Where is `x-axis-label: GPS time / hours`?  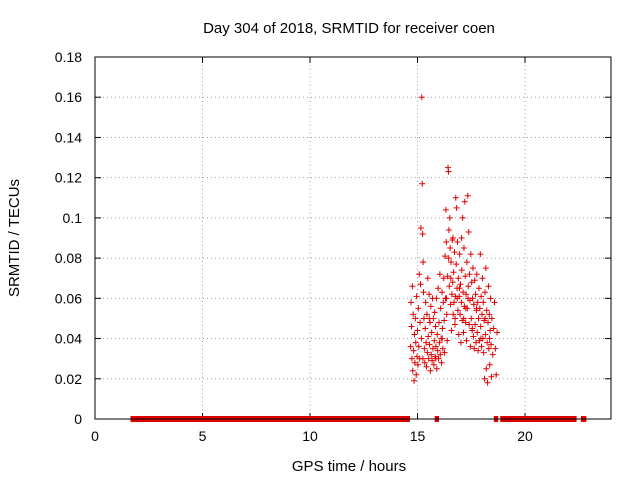
x-axis-label: GPS time / hours is located at coordinates (349, 466).